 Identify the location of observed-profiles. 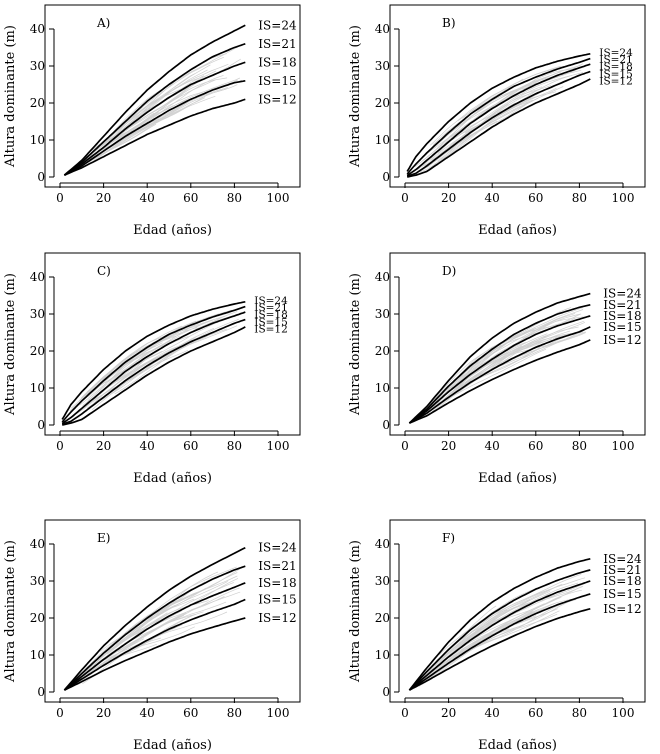
(155, 364).